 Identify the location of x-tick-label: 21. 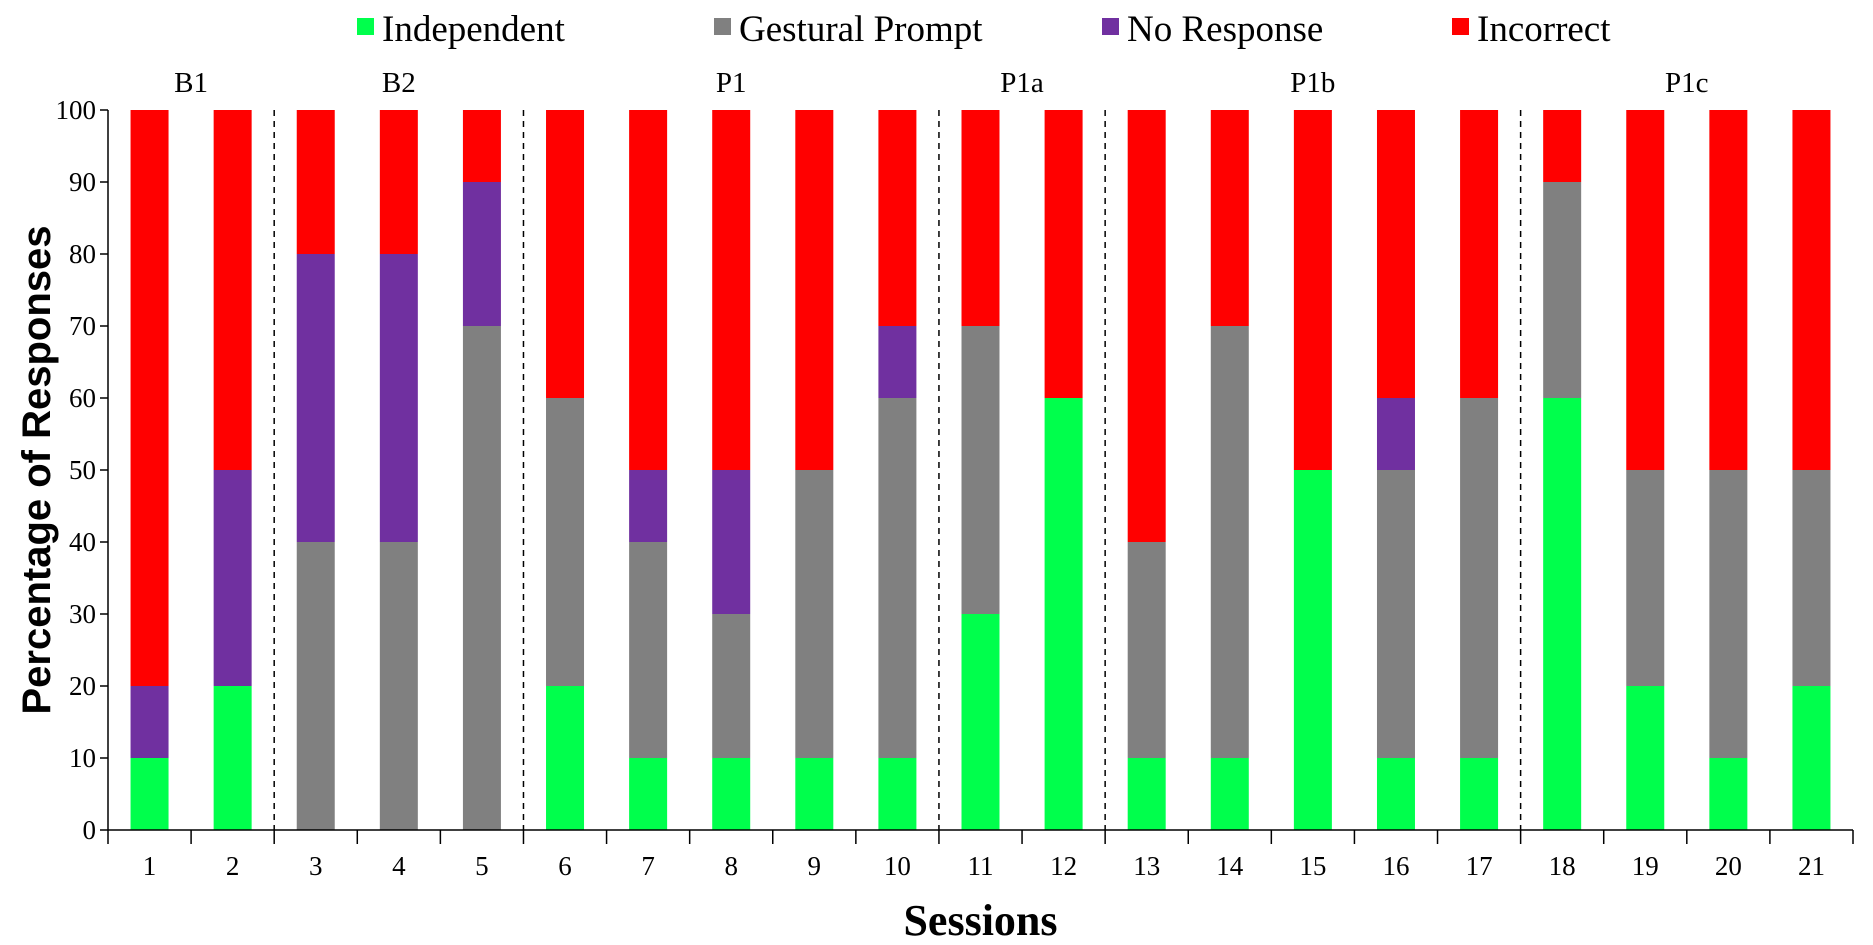
(1811, 866).